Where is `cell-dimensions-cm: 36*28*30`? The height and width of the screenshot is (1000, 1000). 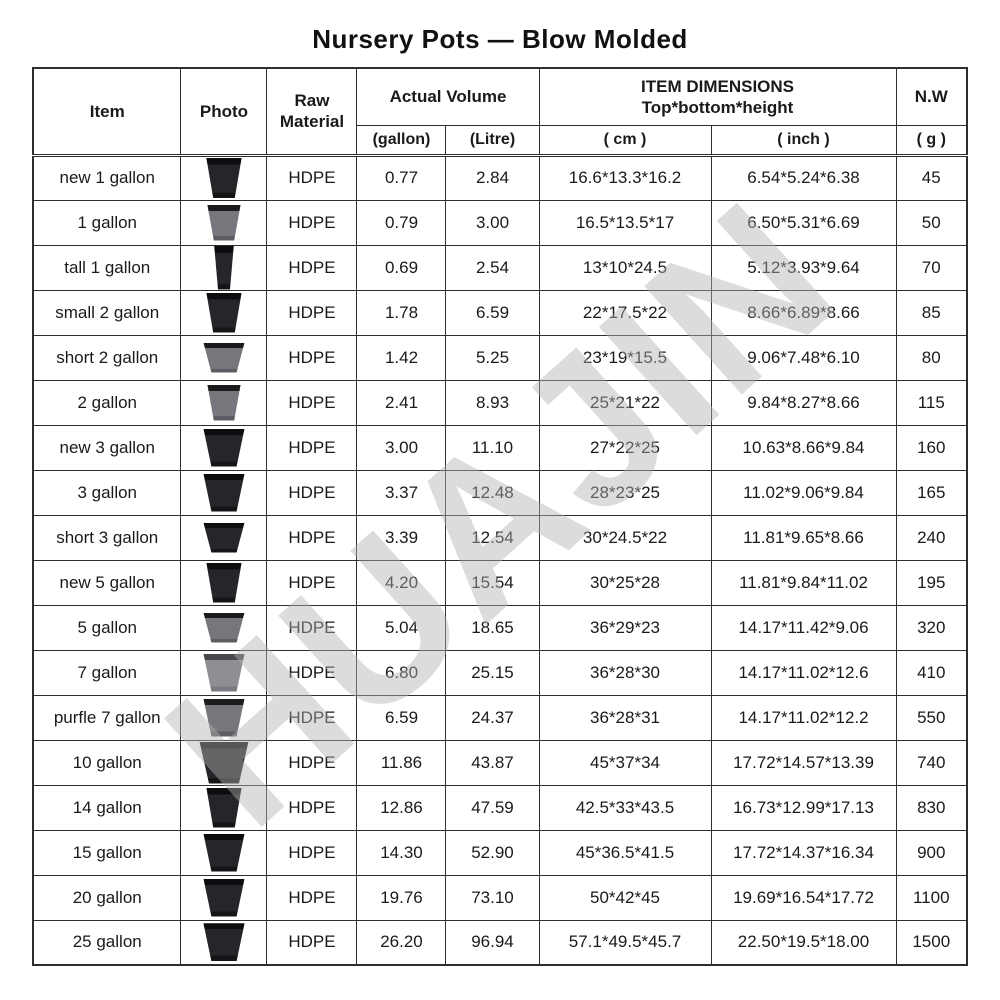
cell-dimensions-cm: 36*28*30 is located at coordinates (625, 672).